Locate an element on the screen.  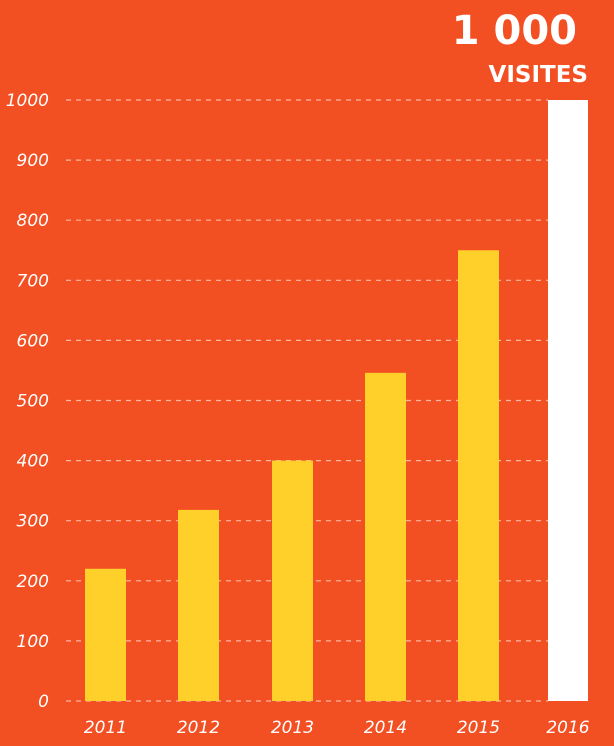
y-tick-label: 900 is located at coordinates (33, 161).